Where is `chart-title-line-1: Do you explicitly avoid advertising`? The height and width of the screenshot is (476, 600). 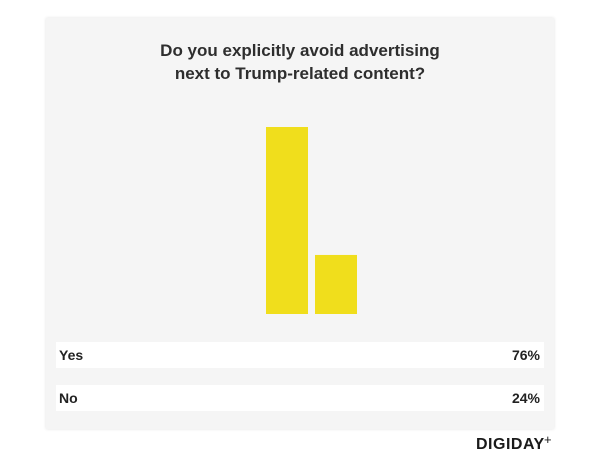
chart-title-line-1: Do you explicitly avoid advertising is located at coordinates (300, 50).